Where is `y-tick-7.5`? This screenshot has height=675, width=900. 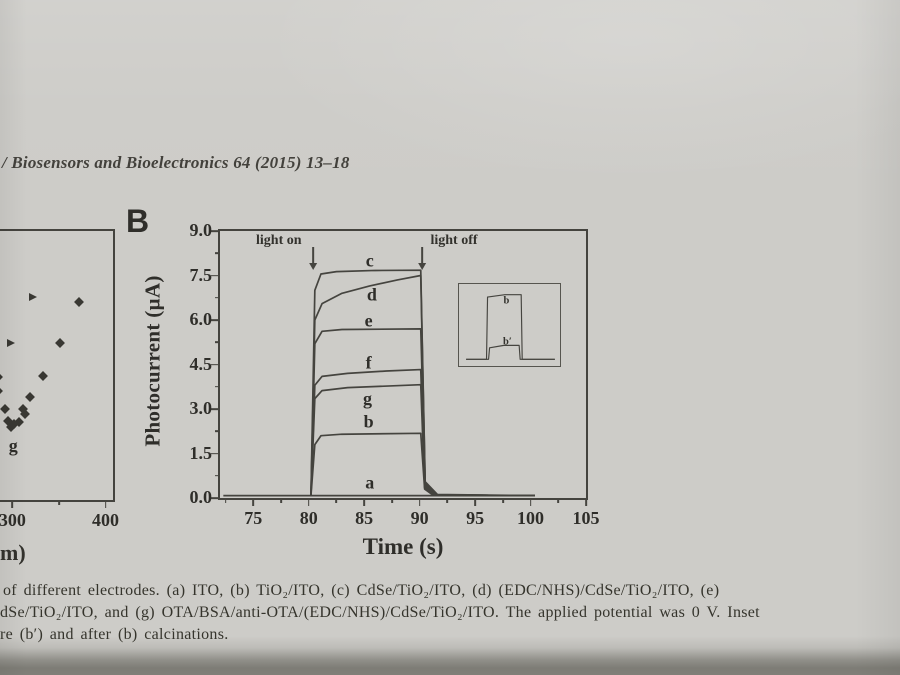 y-tick-7.5 is located at coordinates (215, 275).